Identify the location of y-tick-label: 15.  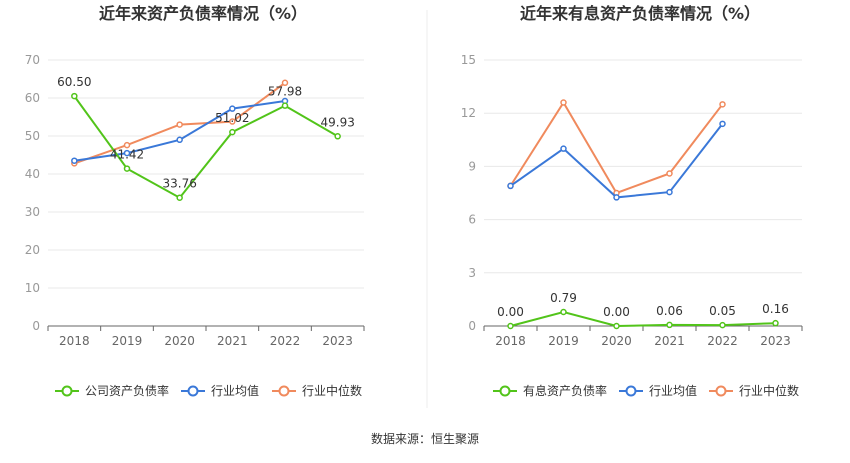
(468, 60).